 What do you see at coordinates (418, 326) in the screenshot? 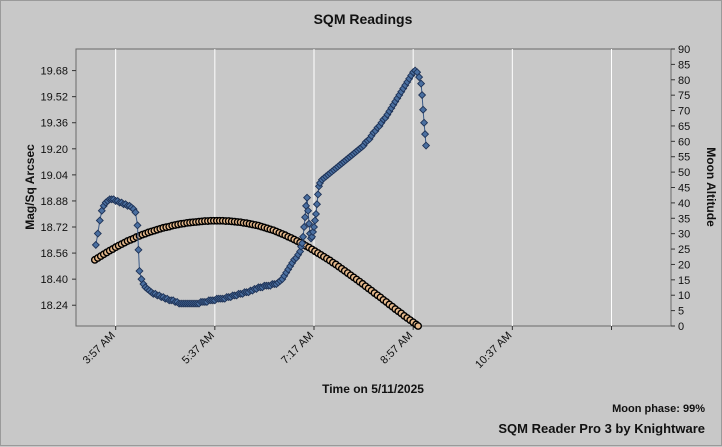
I see `moon-altitude-point` at bounding box center [418, 326].